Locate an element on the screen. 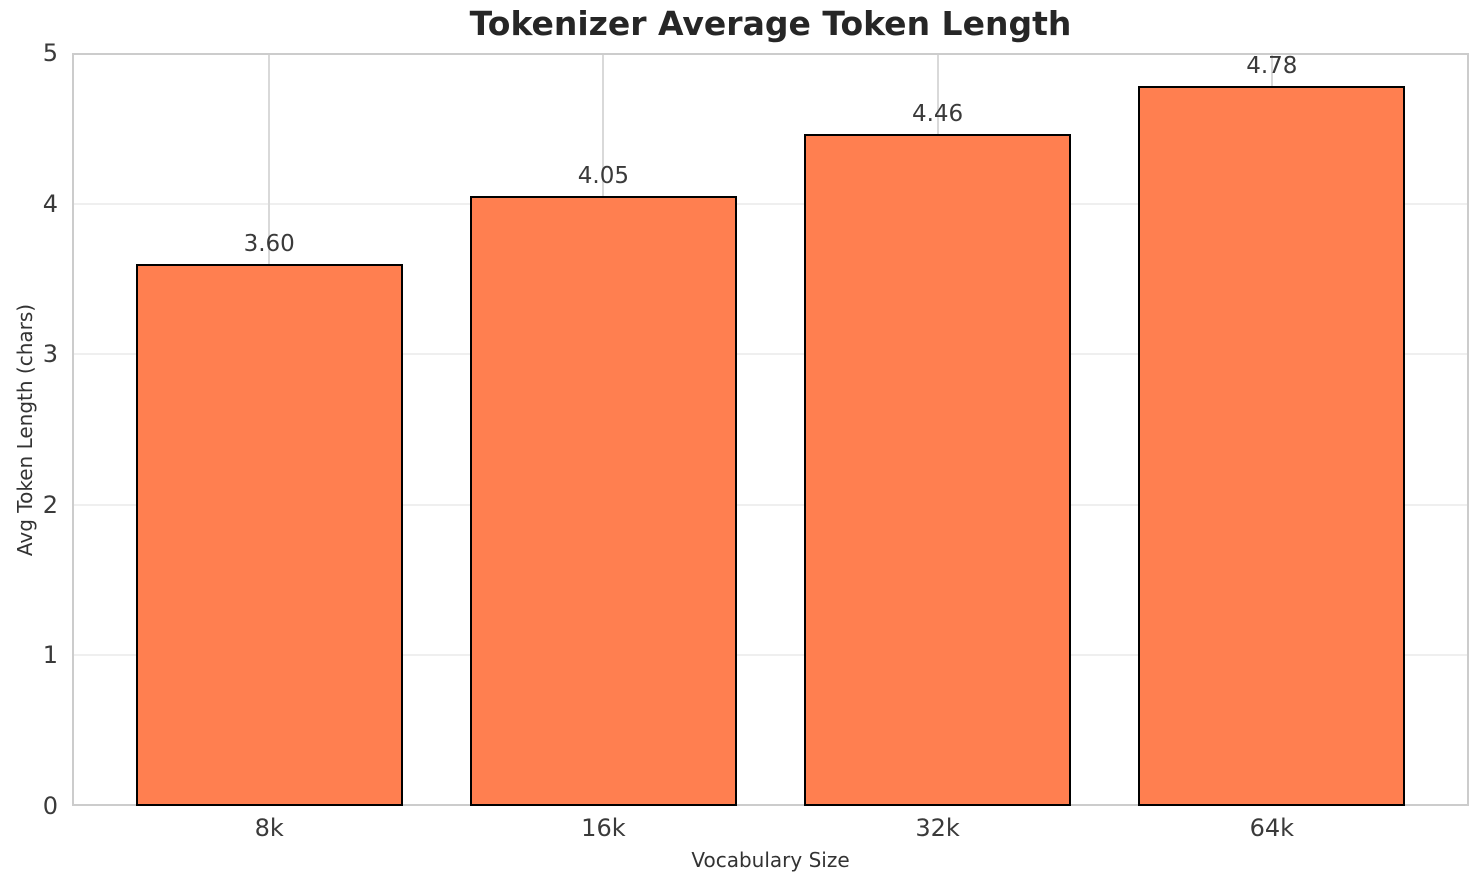  x-tick-label: 8k is located at coordinates (269, 828).